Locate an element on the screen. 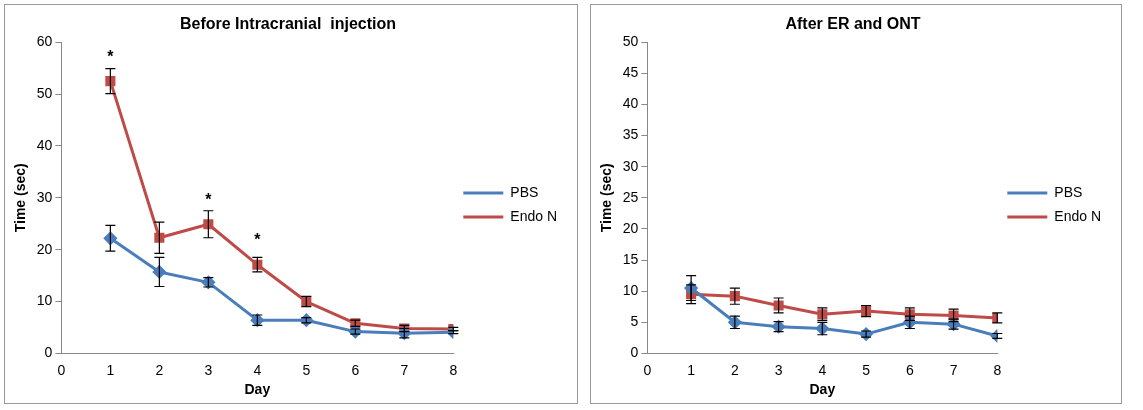 The height and width of the screenshot is (410, 1143). y-tick-label: 45 is located at coordinates (630, 72).